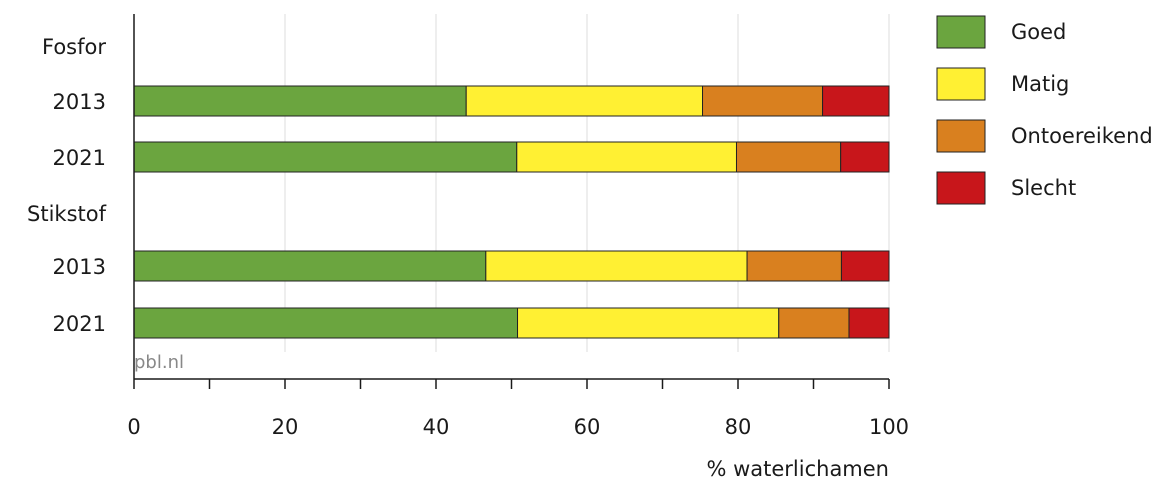  I want to click on x-tick-label: 0, so click(133, 427).